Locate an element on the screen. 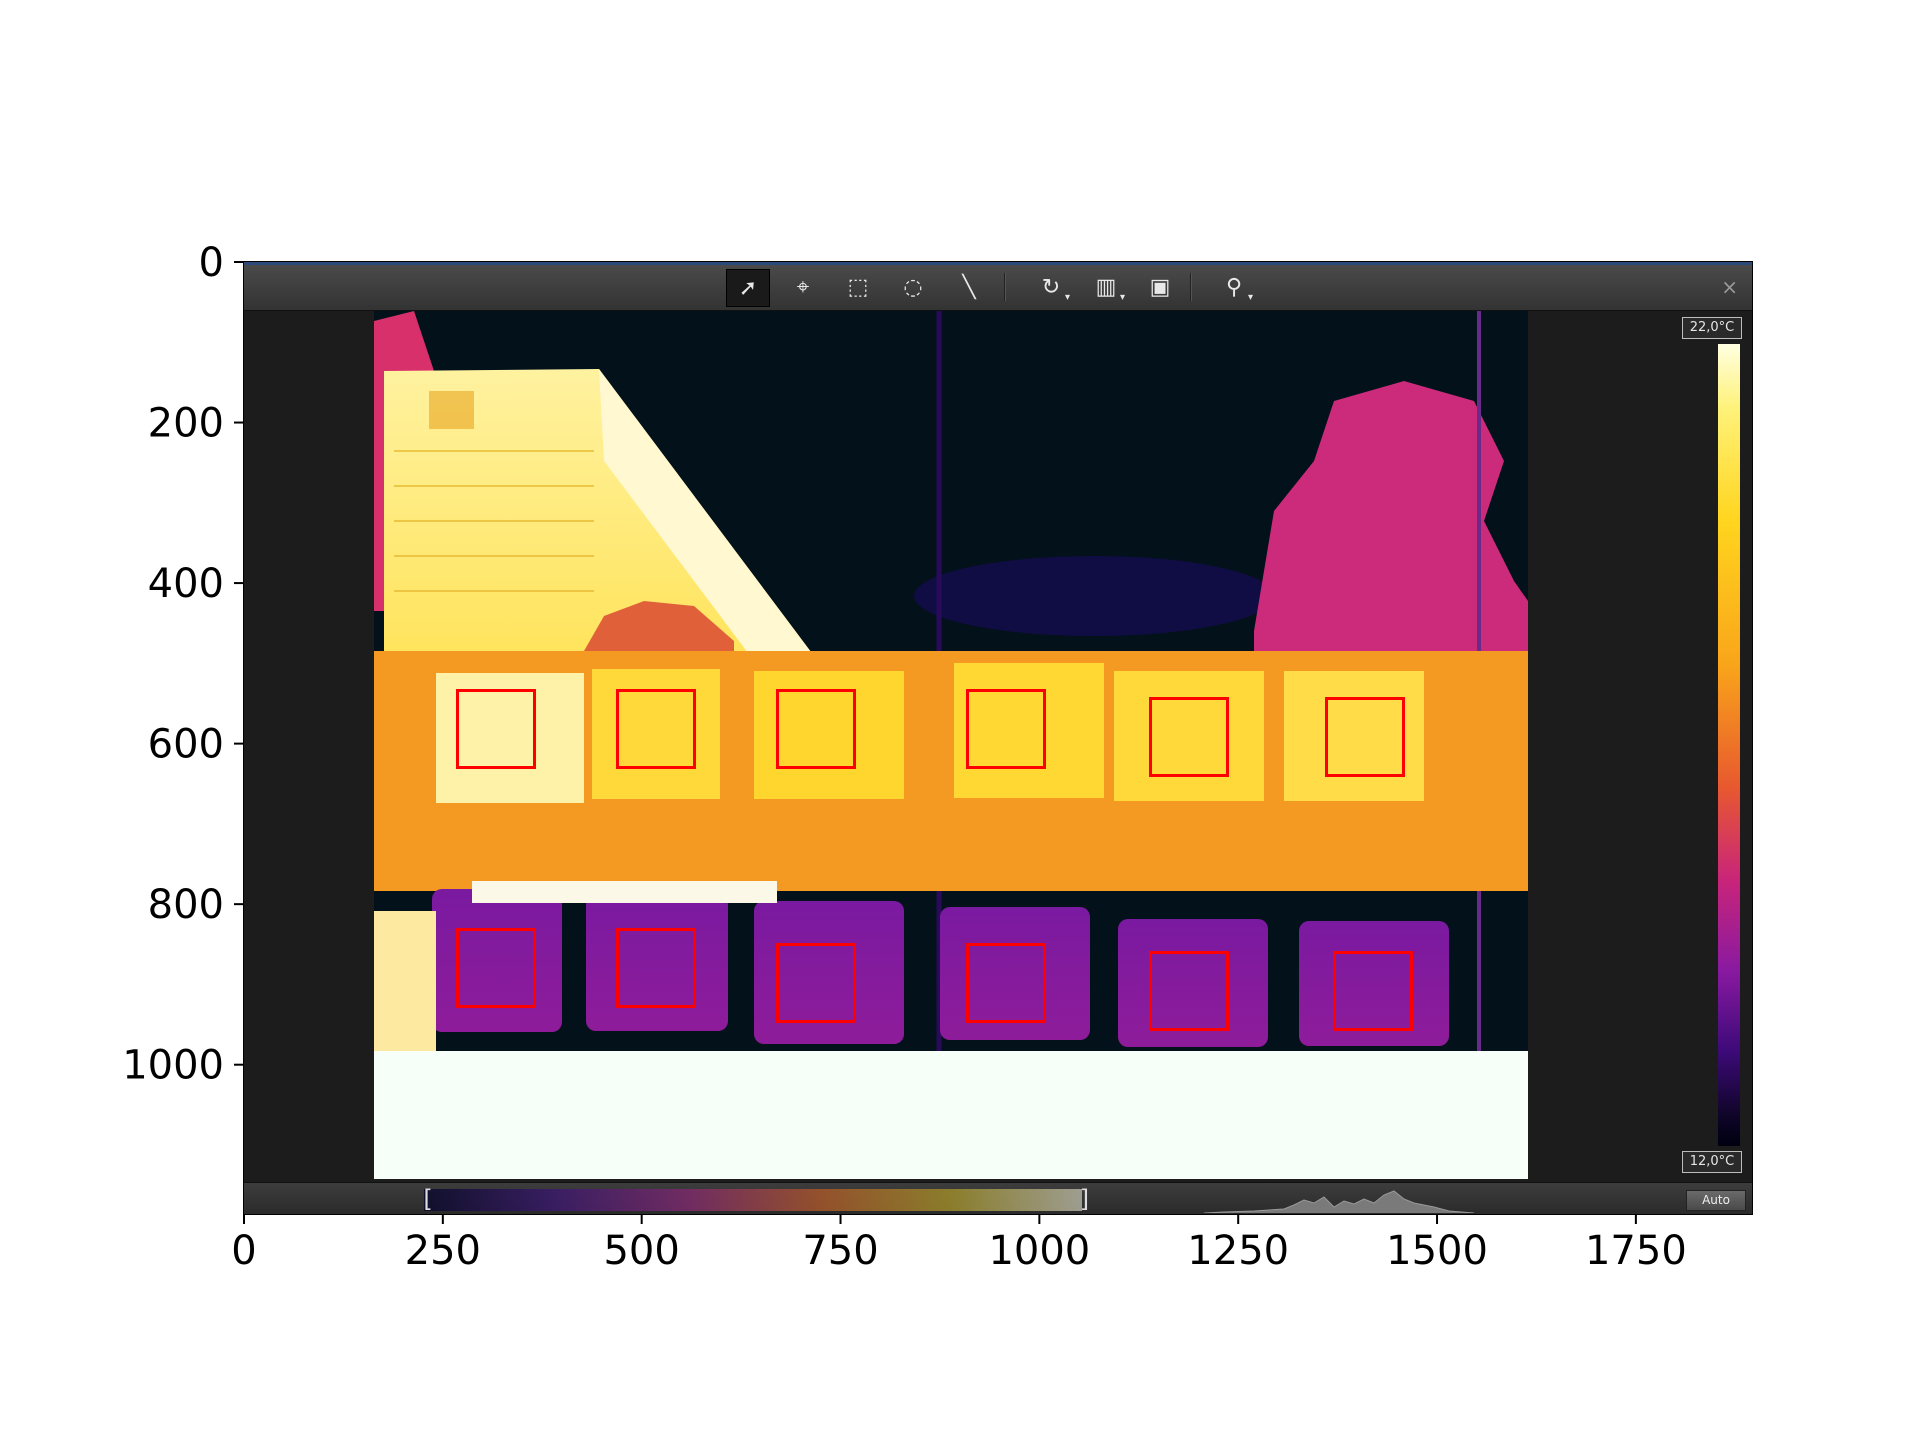  x-tick-label: 750 is located at coordinates (840, 1251).